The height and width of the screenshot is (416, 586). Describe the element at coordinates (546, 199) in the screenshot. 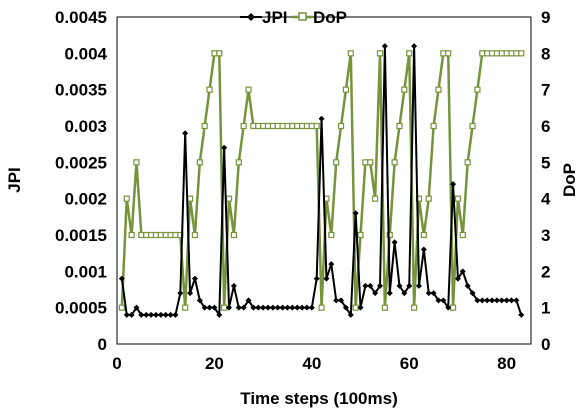

I see `y-right-tick-label: 4` at that location.